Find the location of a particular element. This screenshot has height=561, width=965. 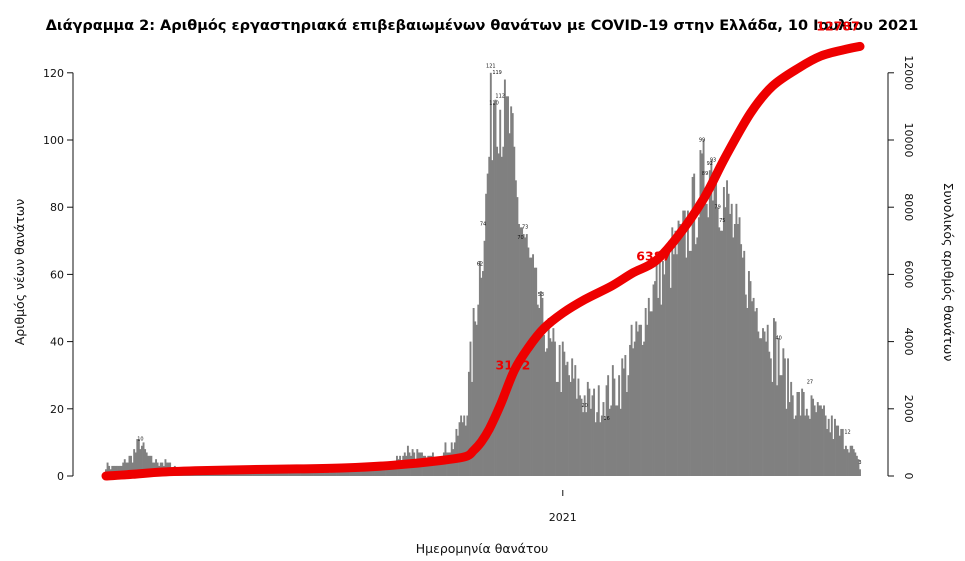

y2-tick-label: 10000 is located at coordinates (908, 140).